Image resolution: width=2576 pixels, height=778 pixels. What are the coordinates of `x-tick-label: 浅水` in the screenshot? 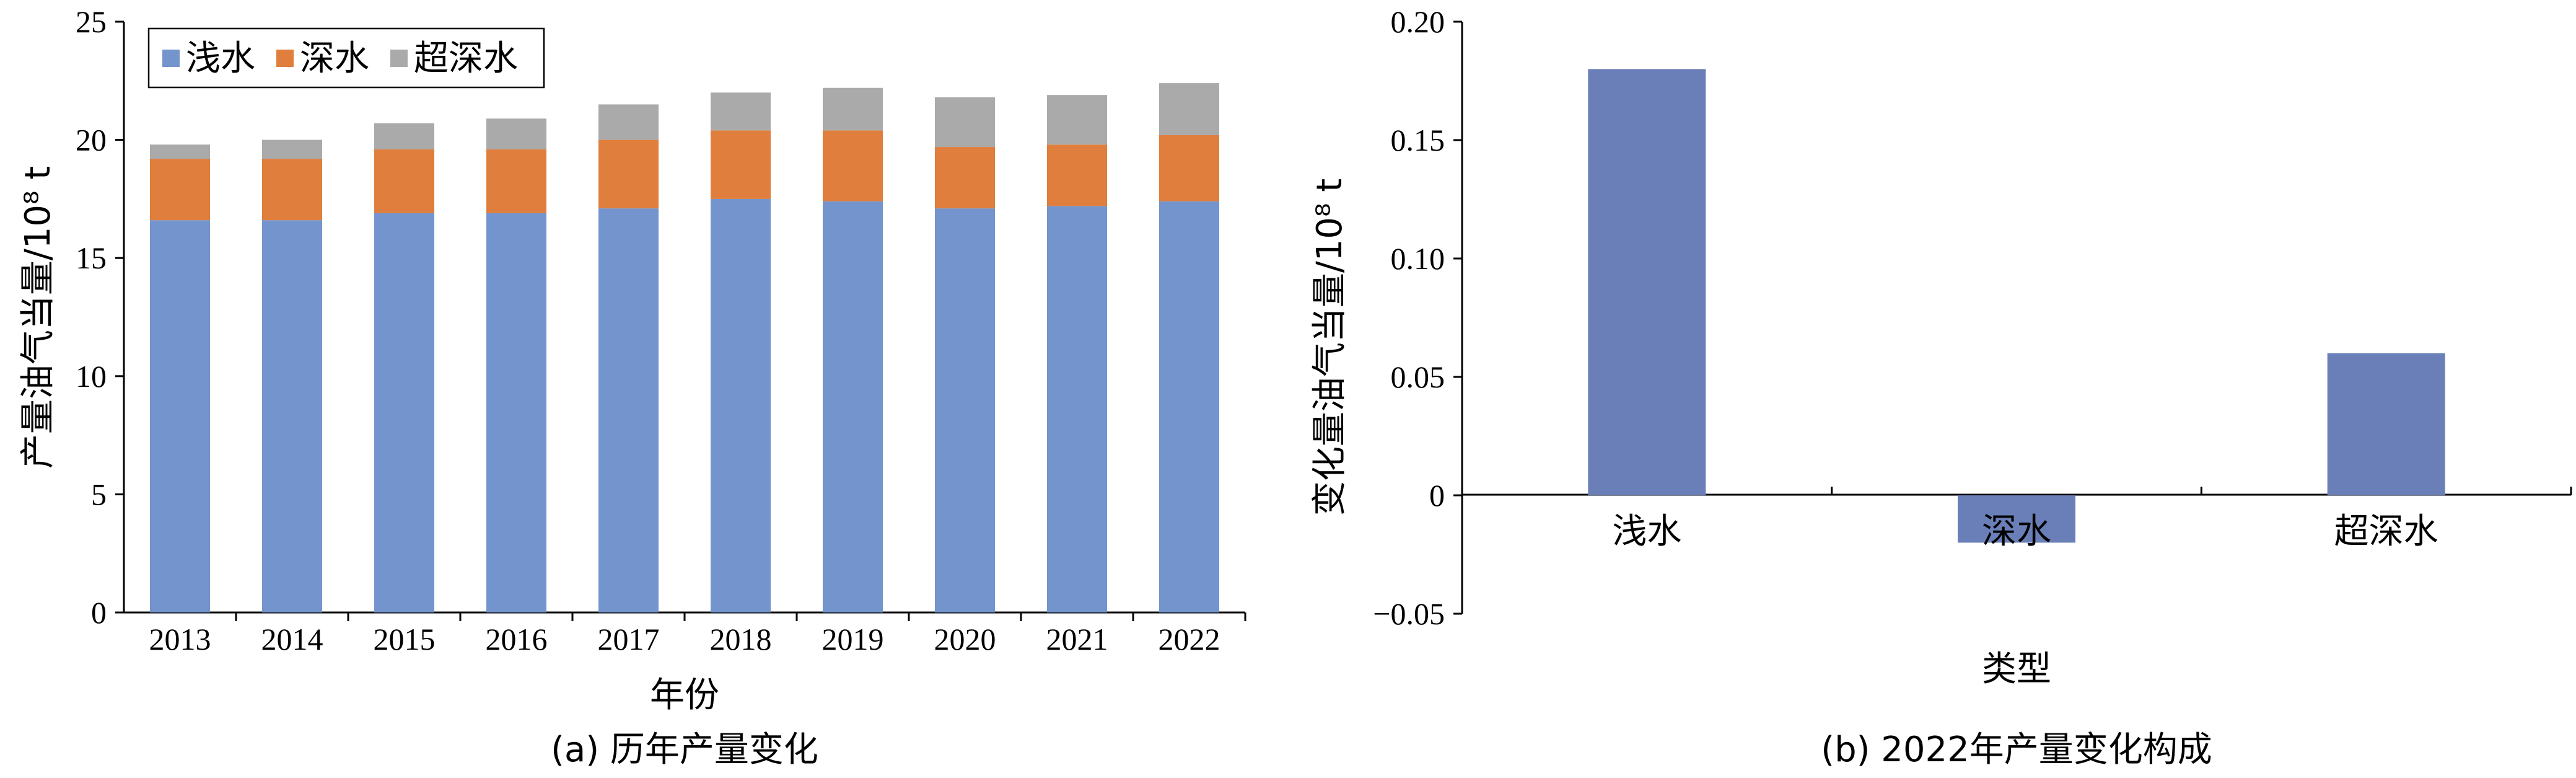 It's located at (1646, 531).